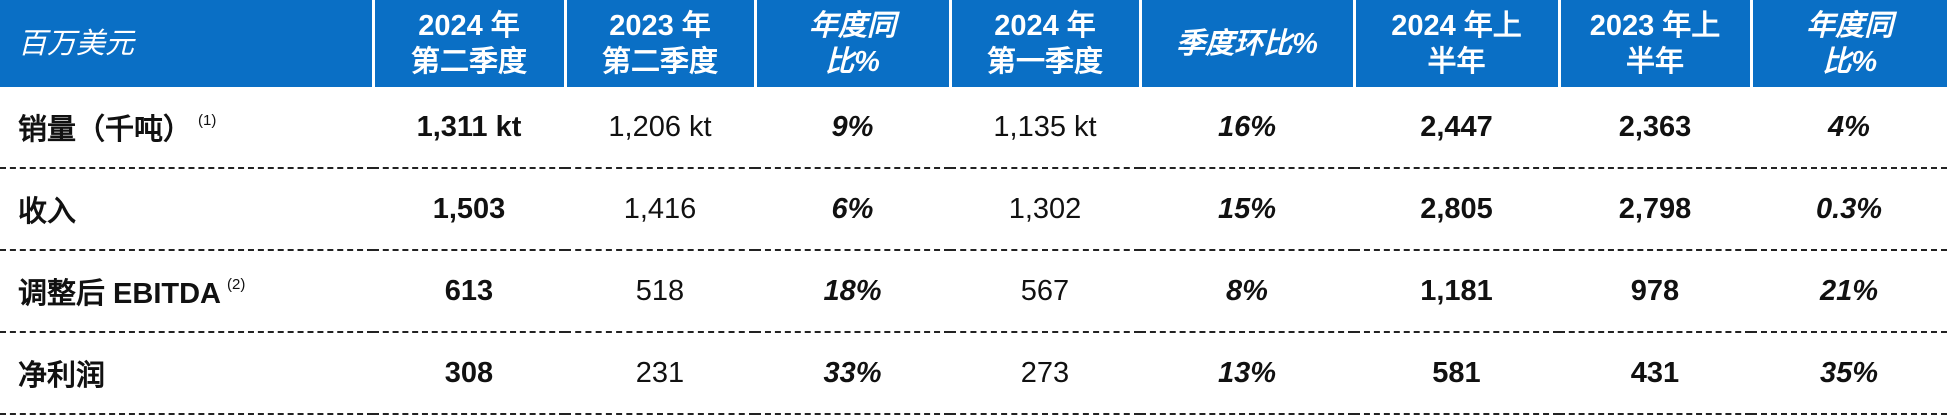 The height and width of the screenshot is (415, 1947). I want to click on value-cell: 581, so click(1456, 373).